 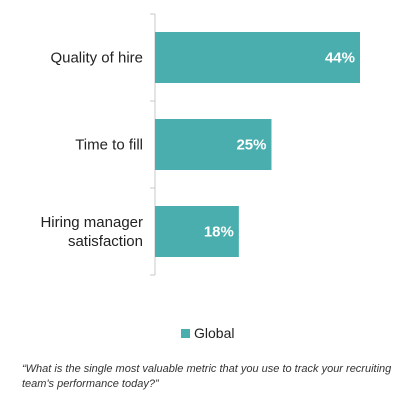 I want to click on bar-value-label: 18%, so click(x=219, y=232).